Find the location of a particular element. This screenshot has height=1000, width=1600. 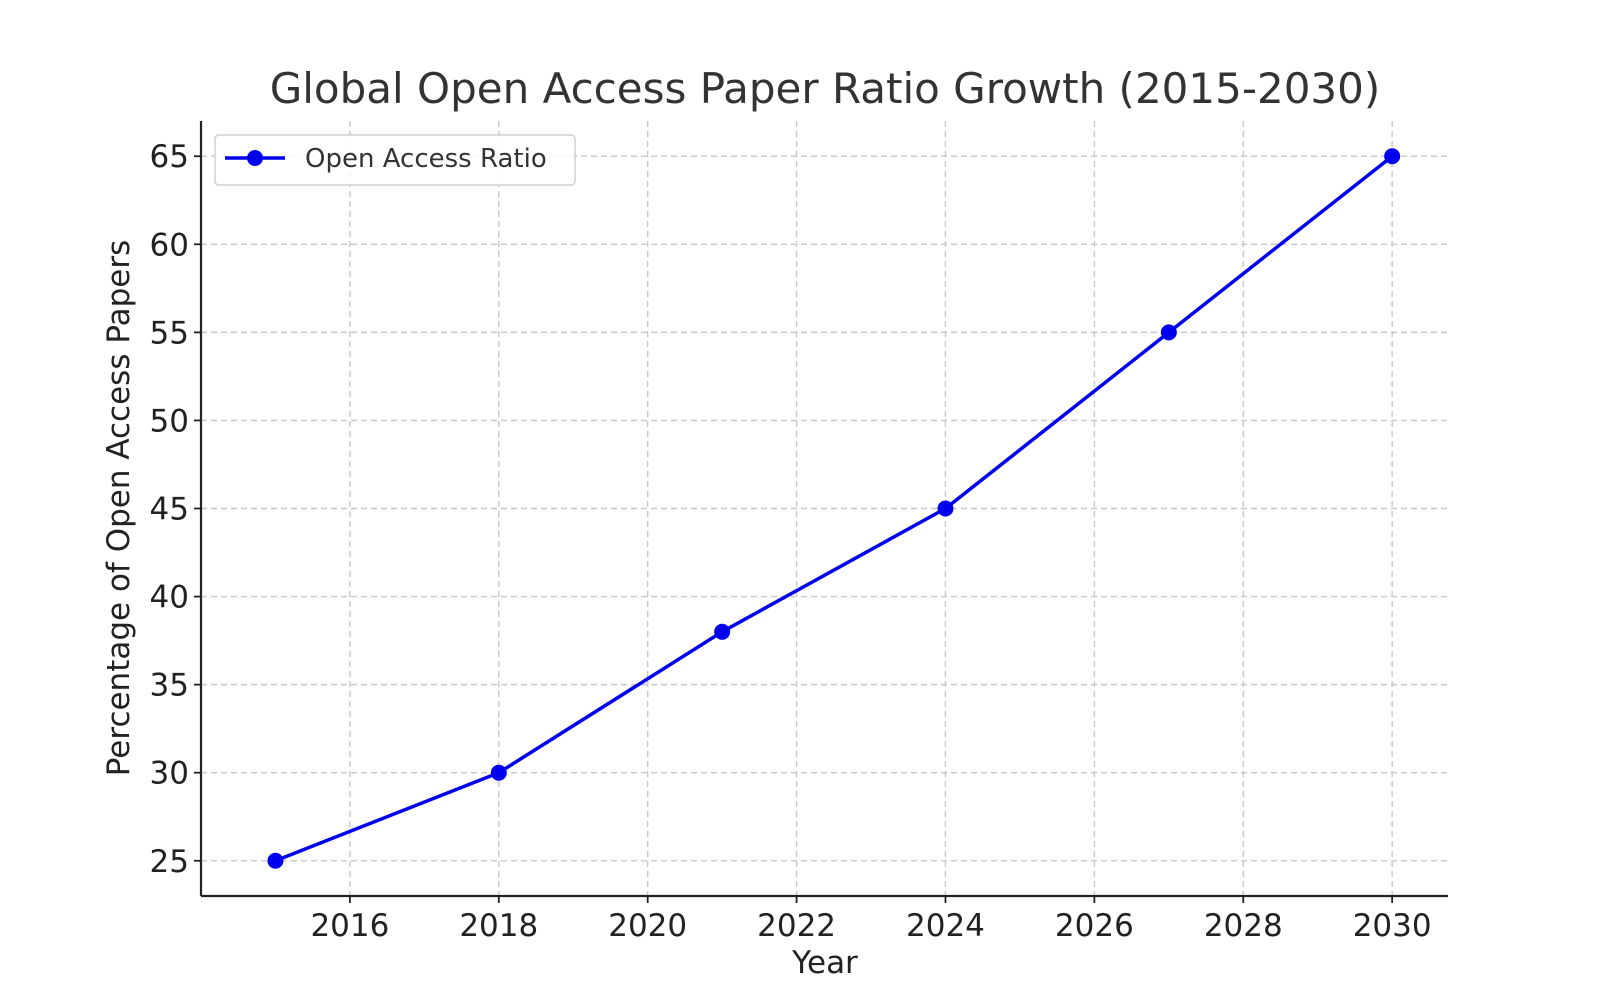

y-tick-label: 65 is located at coordinates (169, 157).